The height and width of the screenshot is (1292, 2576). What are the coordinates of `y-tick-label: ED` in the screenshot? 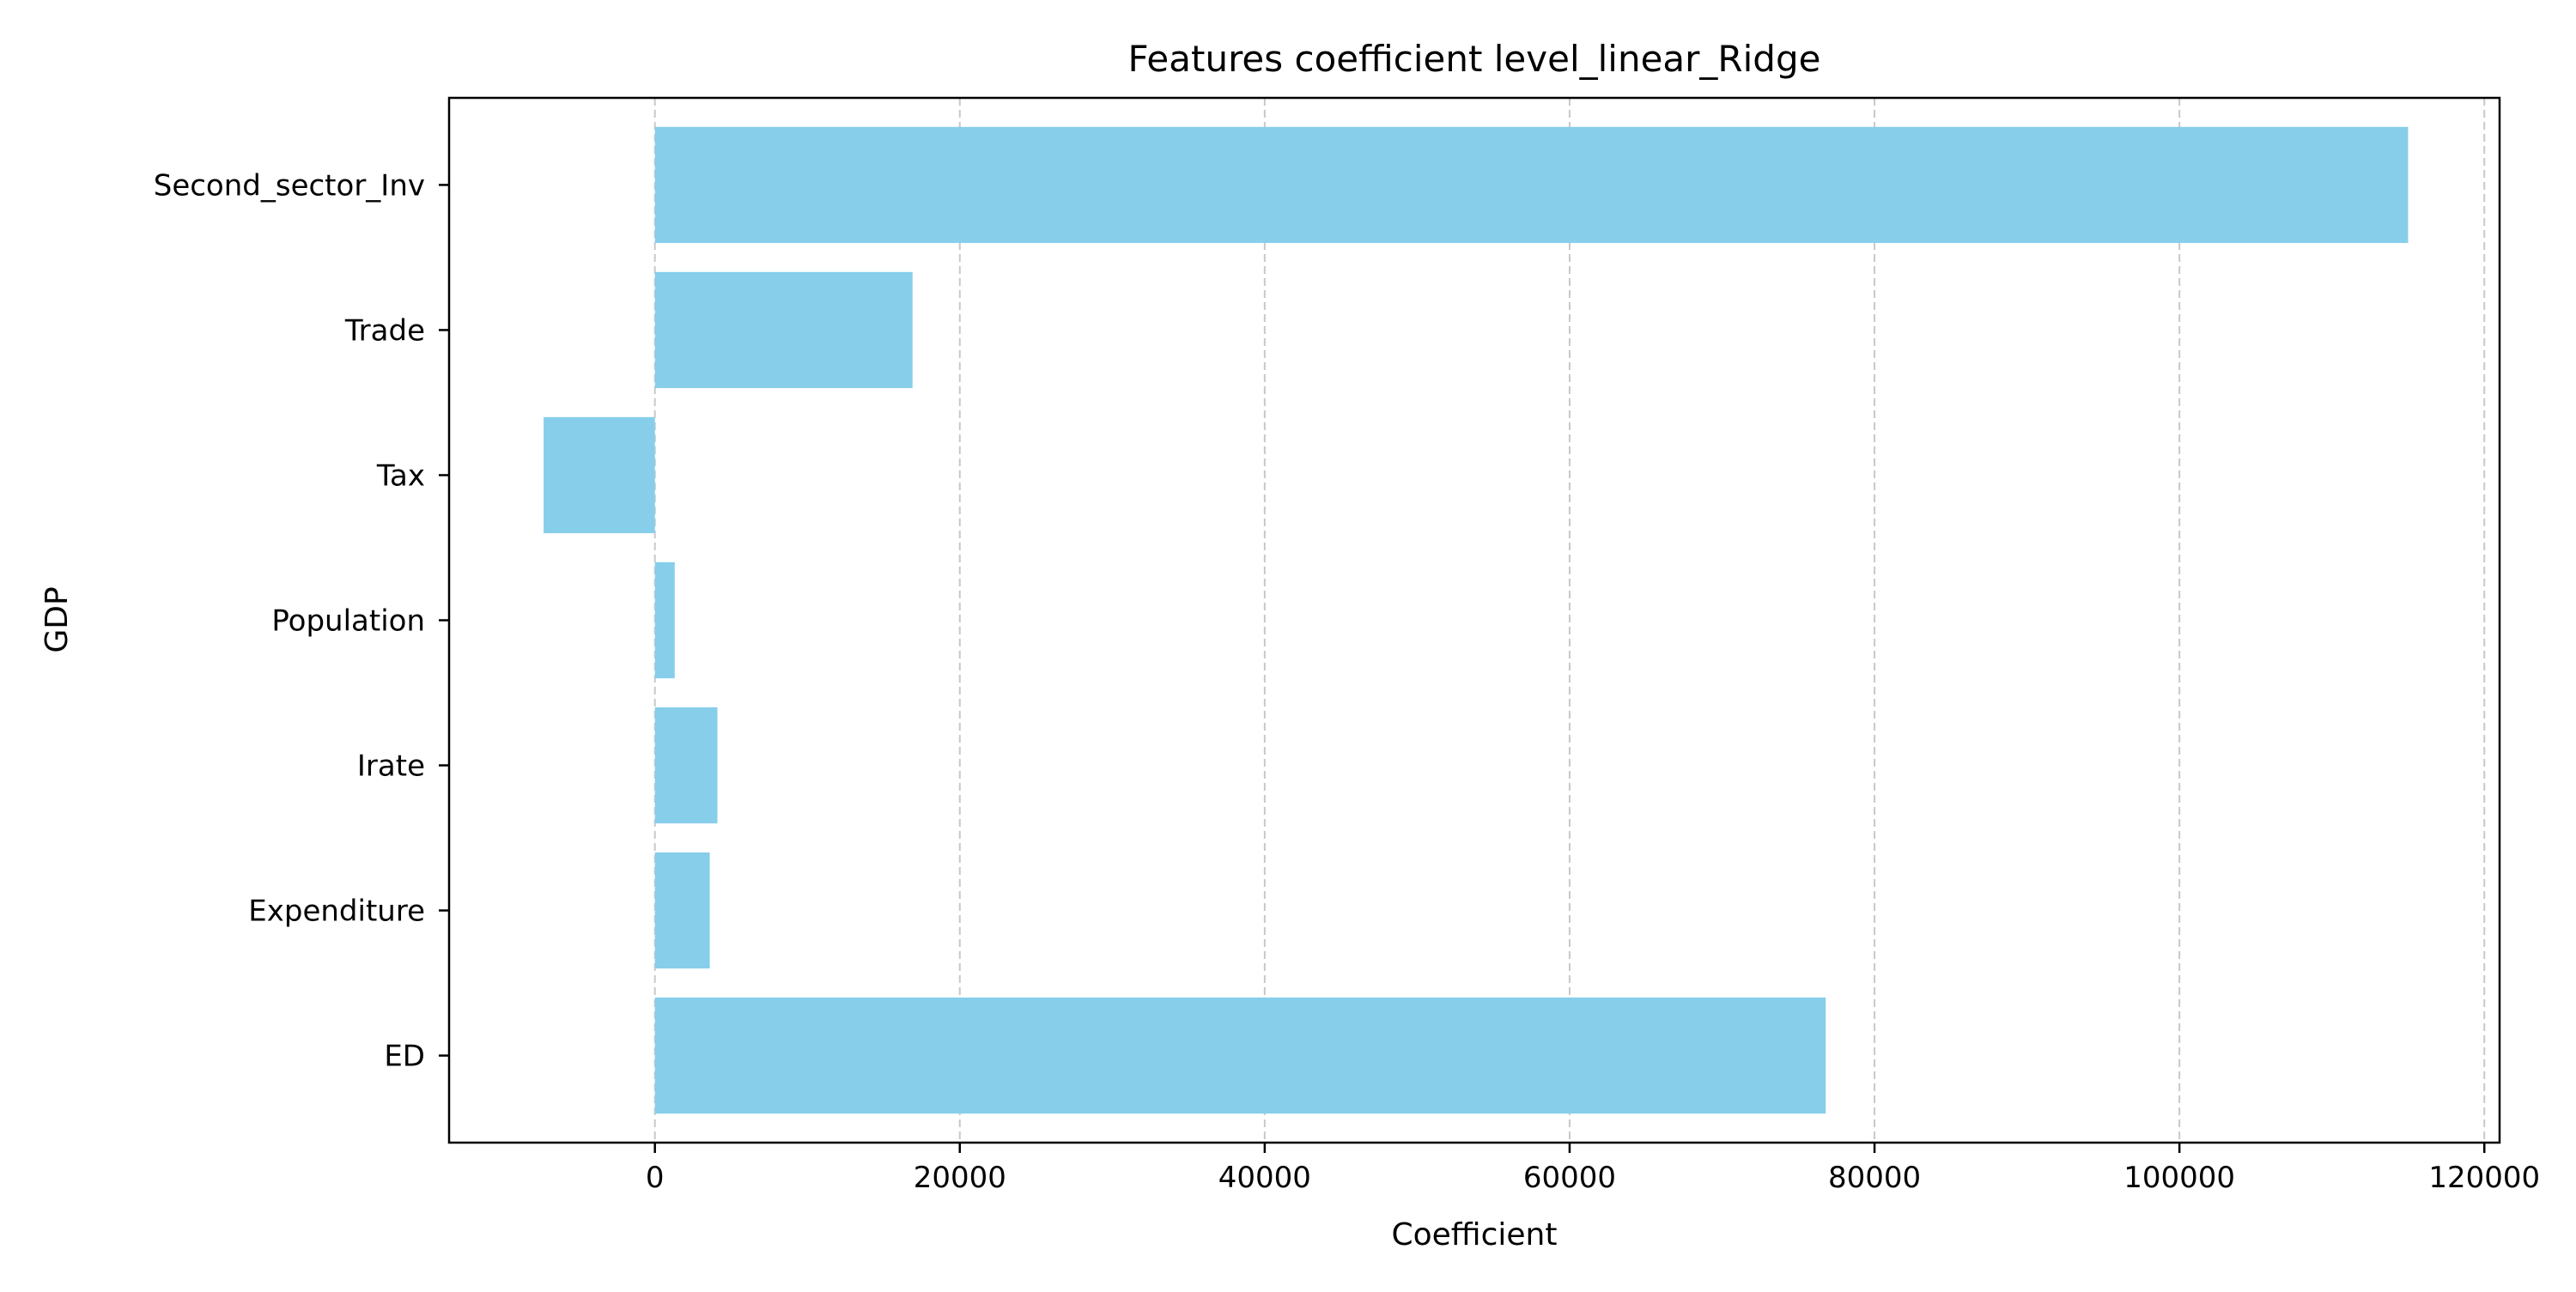 It's located at (404, 1057).